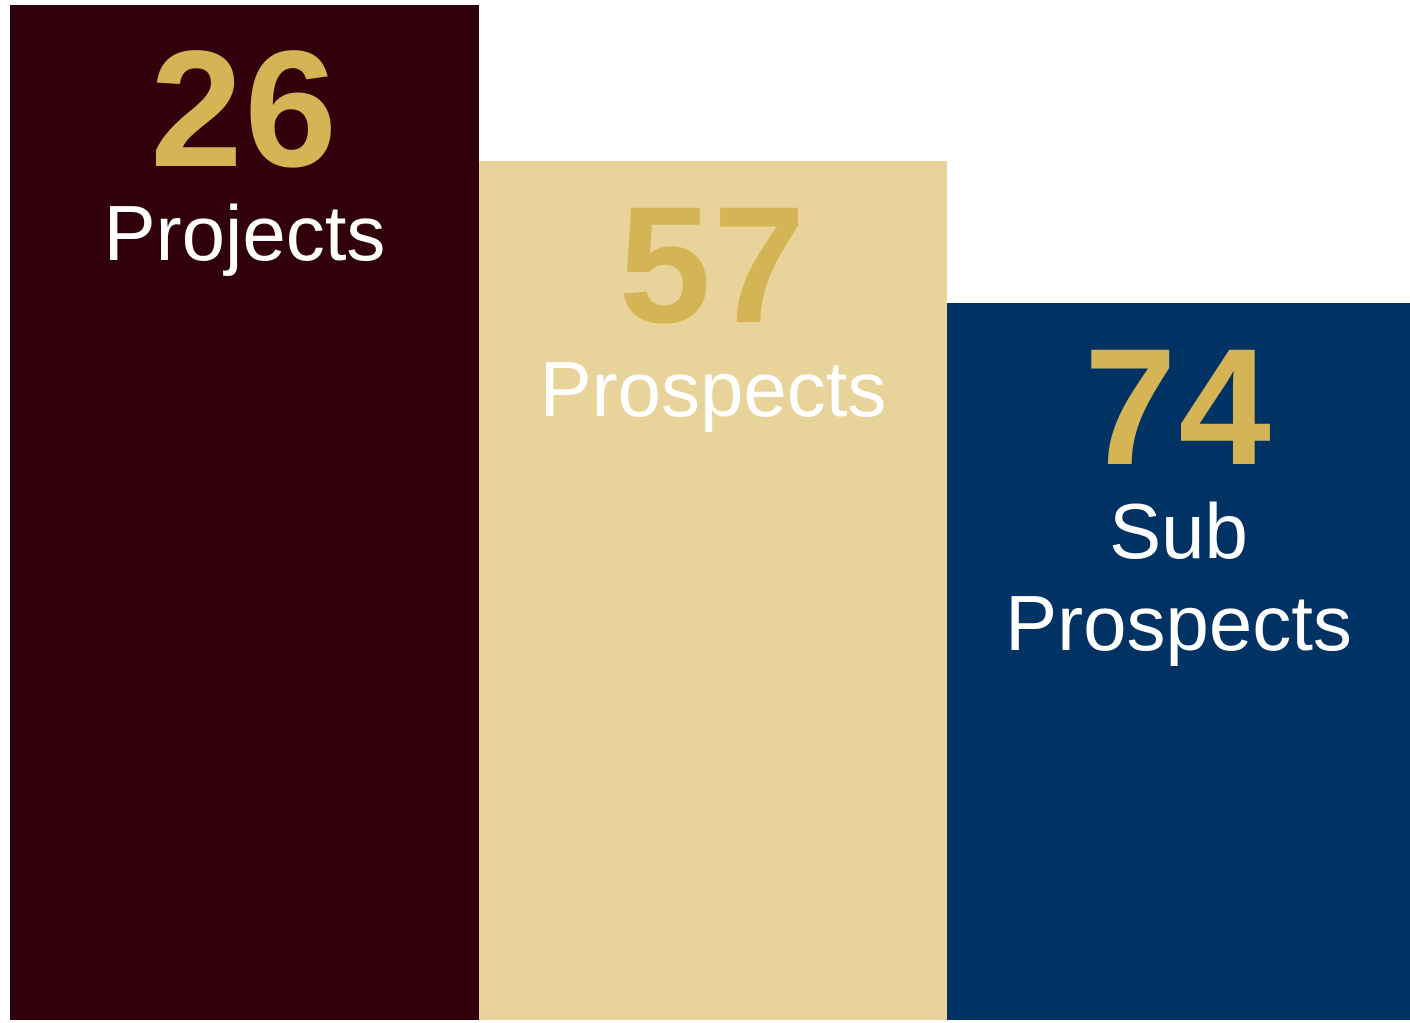 The height and width of the screenshot is (1023, 1410). I want to click on stat-value: 57, so click(713, 265).